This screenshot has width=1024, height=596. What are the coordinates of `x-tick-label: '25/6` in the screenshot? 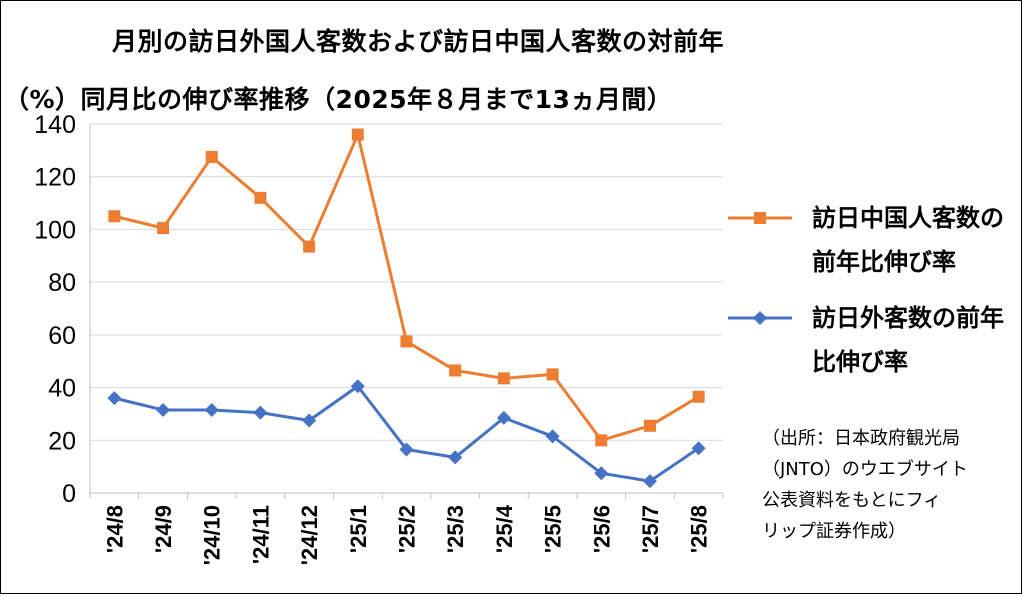 It's located at (601, 529).